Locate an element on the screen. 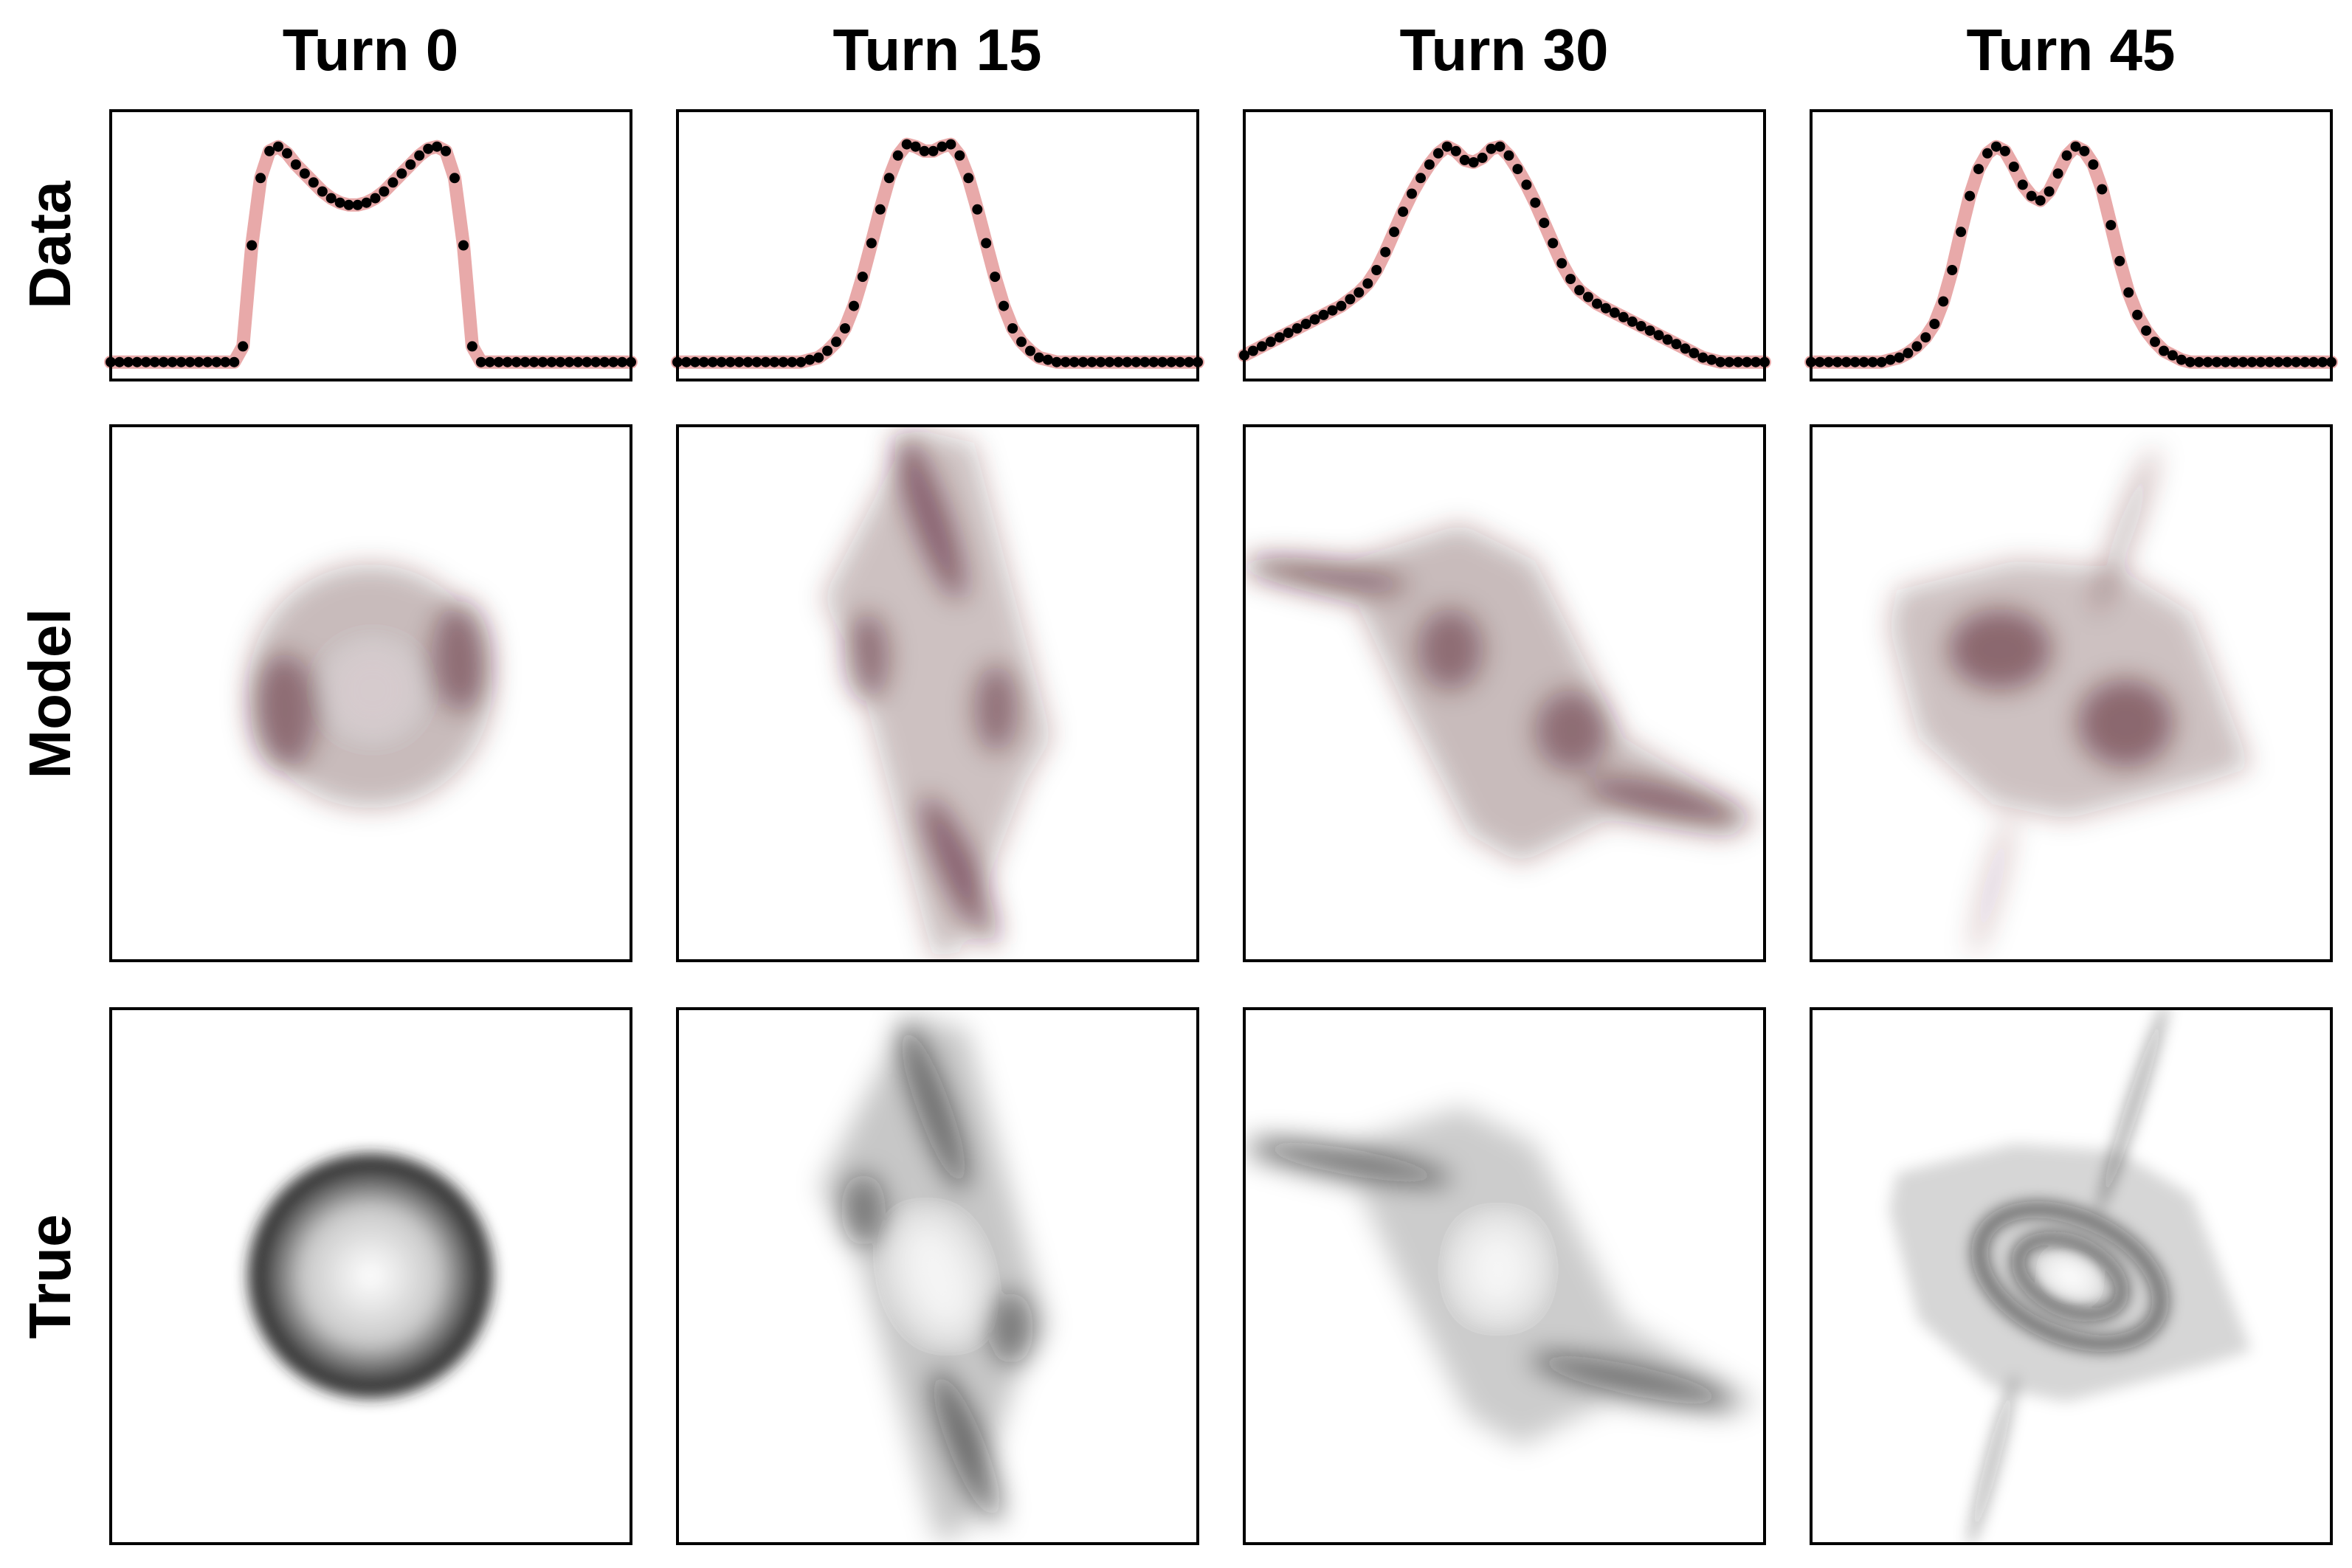  row-label: True is located at coordinates (50, 1277).